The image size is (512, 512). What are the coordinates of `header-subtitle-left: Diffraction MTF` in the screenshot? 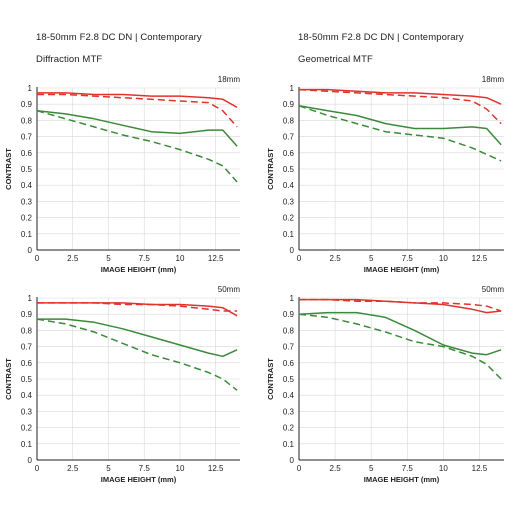 It's located at (69, 59).